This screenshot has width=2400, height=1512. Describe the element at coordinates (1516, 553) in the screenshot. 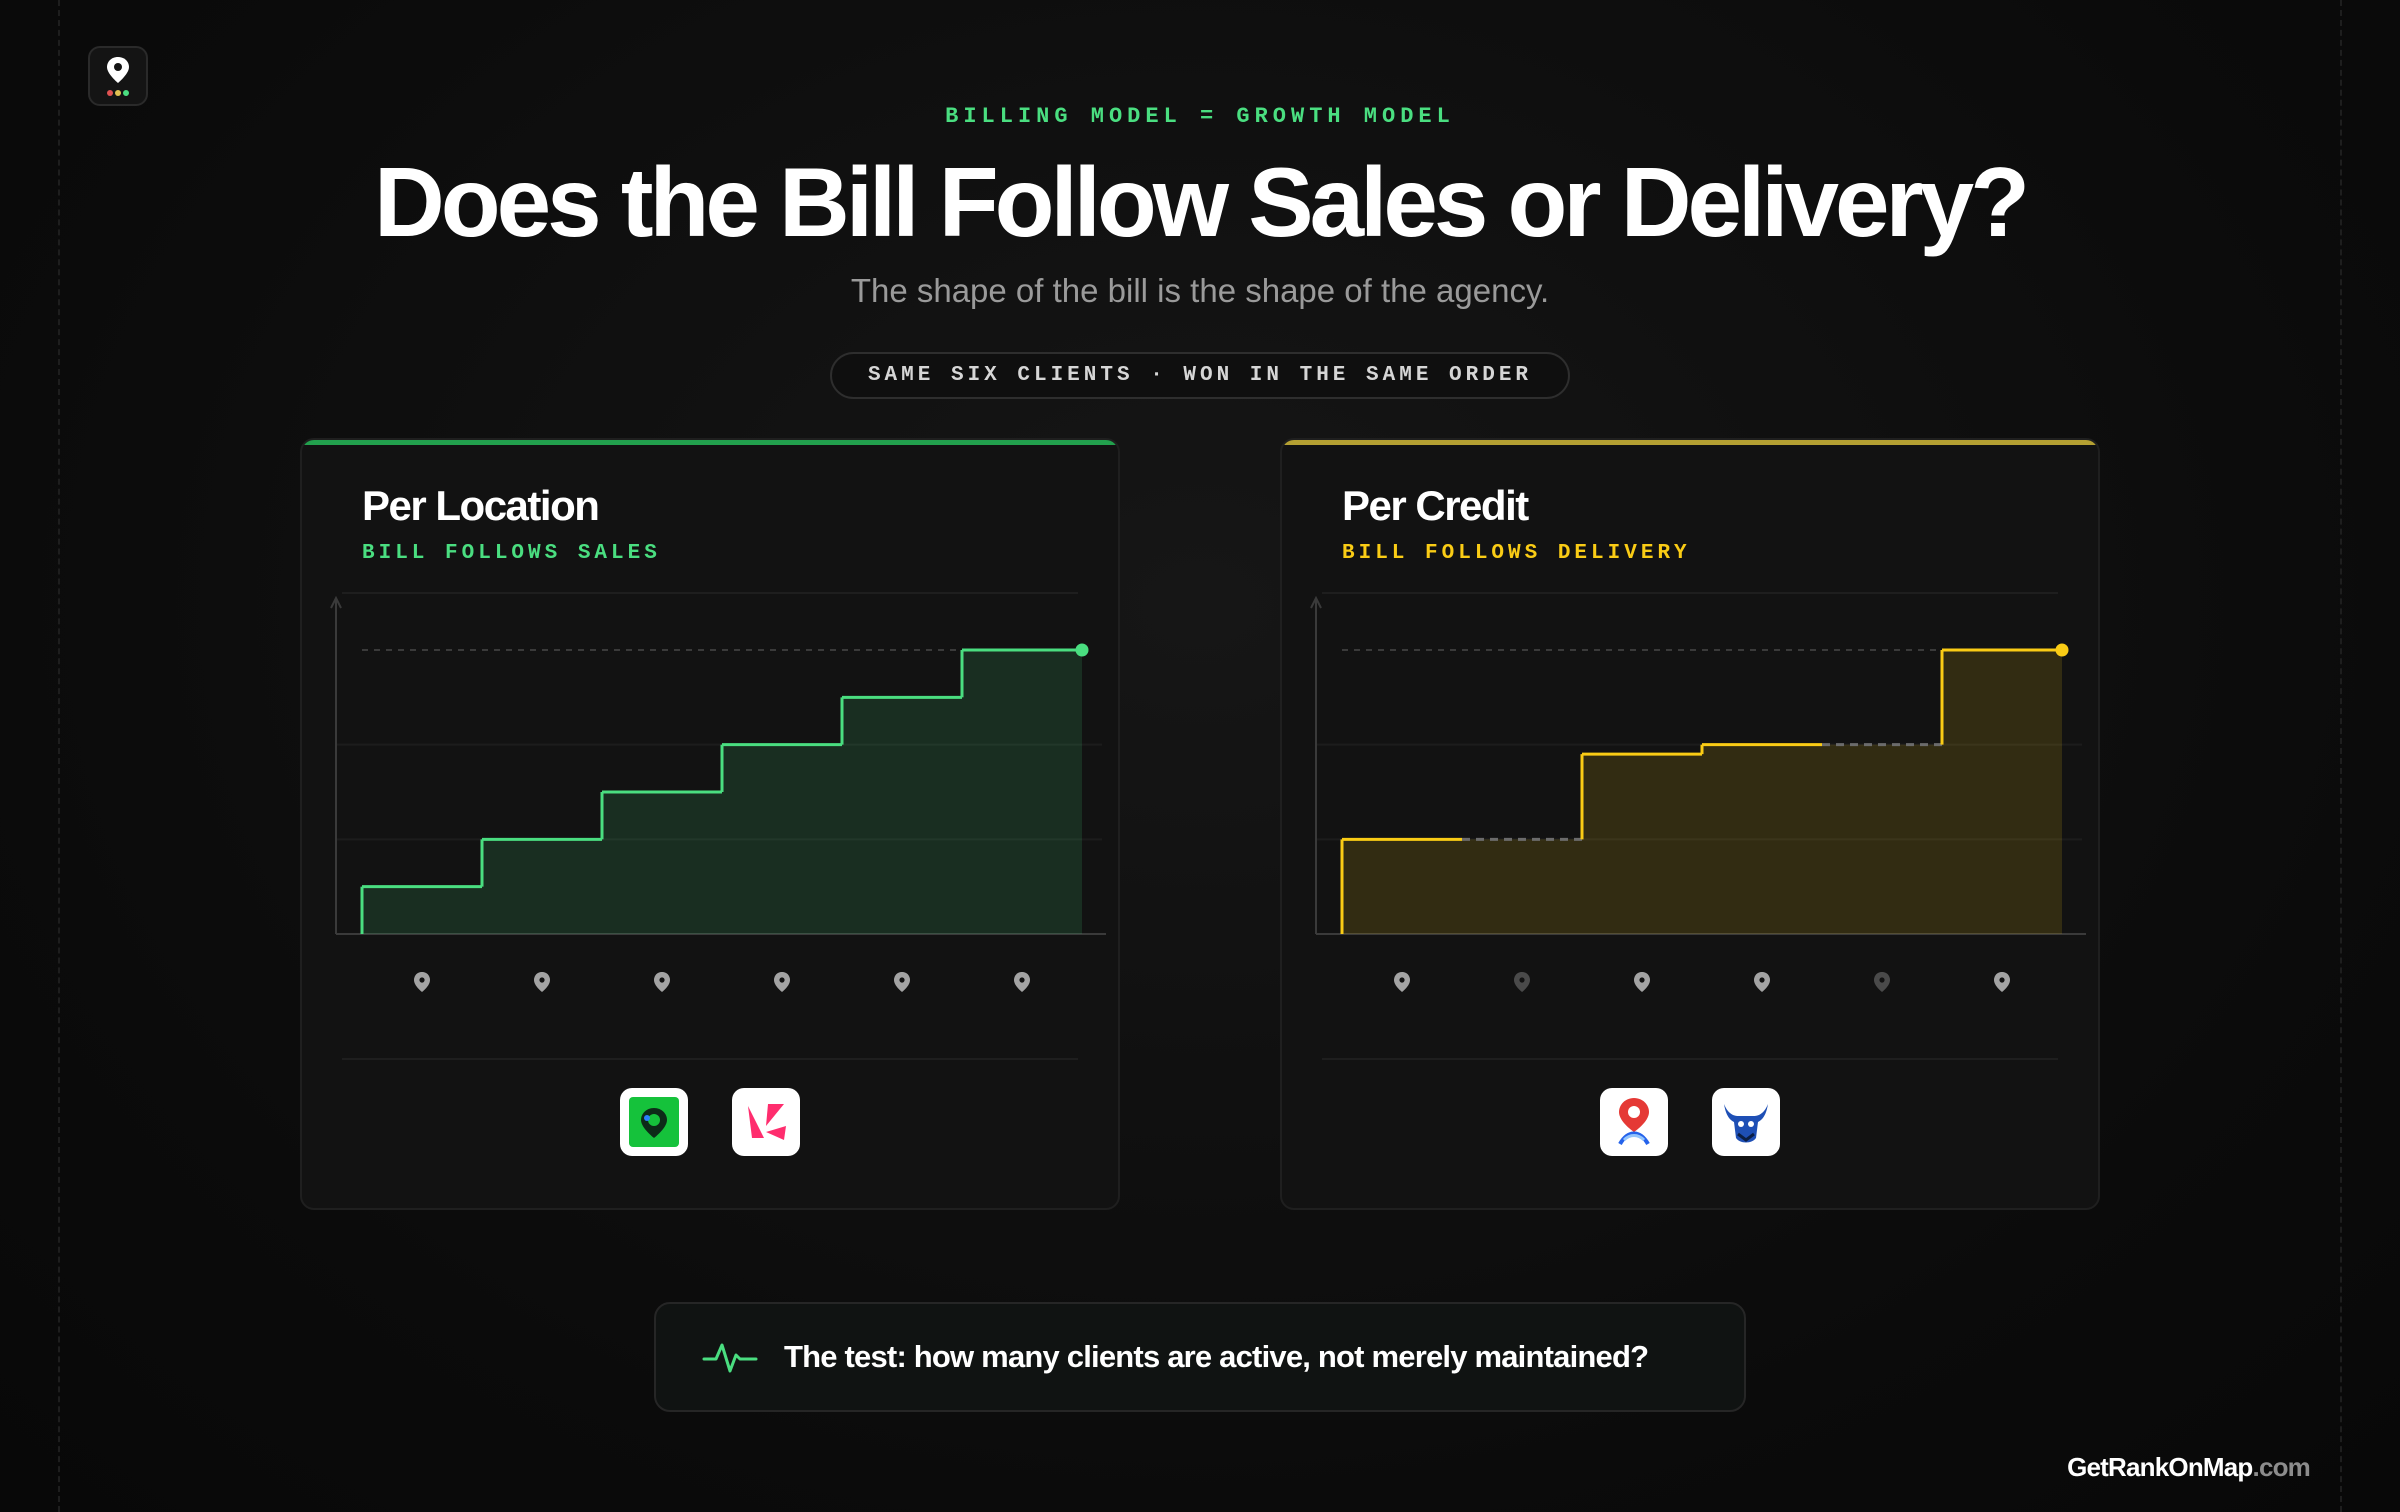

I see `panel-subtitle: BILL FOLLOWS DELIVERY` at that location.